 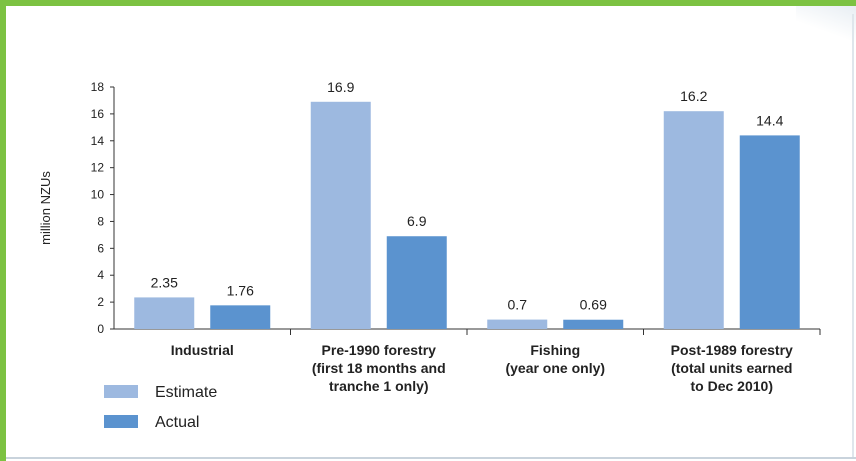 What do you see at coordinates (164, 282) in the screenshot?
I see `data-label-estimate-0: 2.35` at bounding box center [164, 282].